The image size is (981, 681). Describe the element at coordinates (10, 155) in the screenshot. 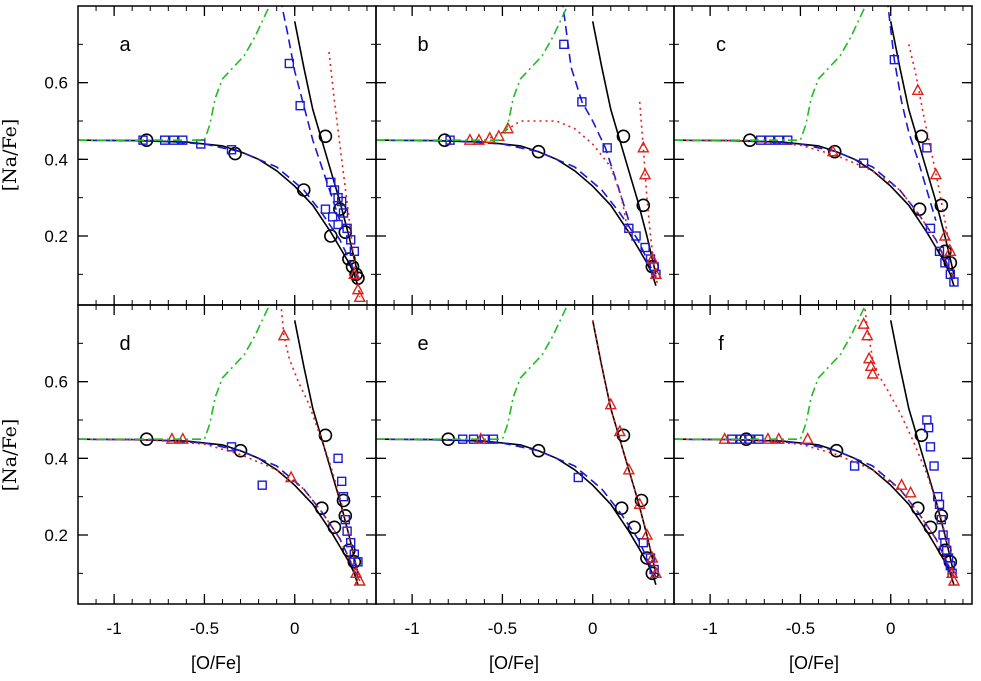

I see `y-axis-title-top: [Na/Fe]` at that location.